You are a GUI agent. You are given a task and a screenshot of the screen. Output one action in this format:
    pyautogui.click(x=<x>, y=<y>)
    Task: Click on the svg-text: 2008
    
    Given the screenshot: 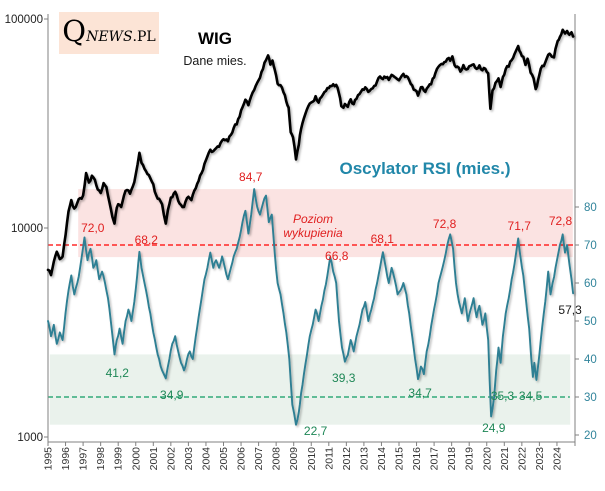 What is the action you would take?
    pyautogui.click(x=277, y=459)
    